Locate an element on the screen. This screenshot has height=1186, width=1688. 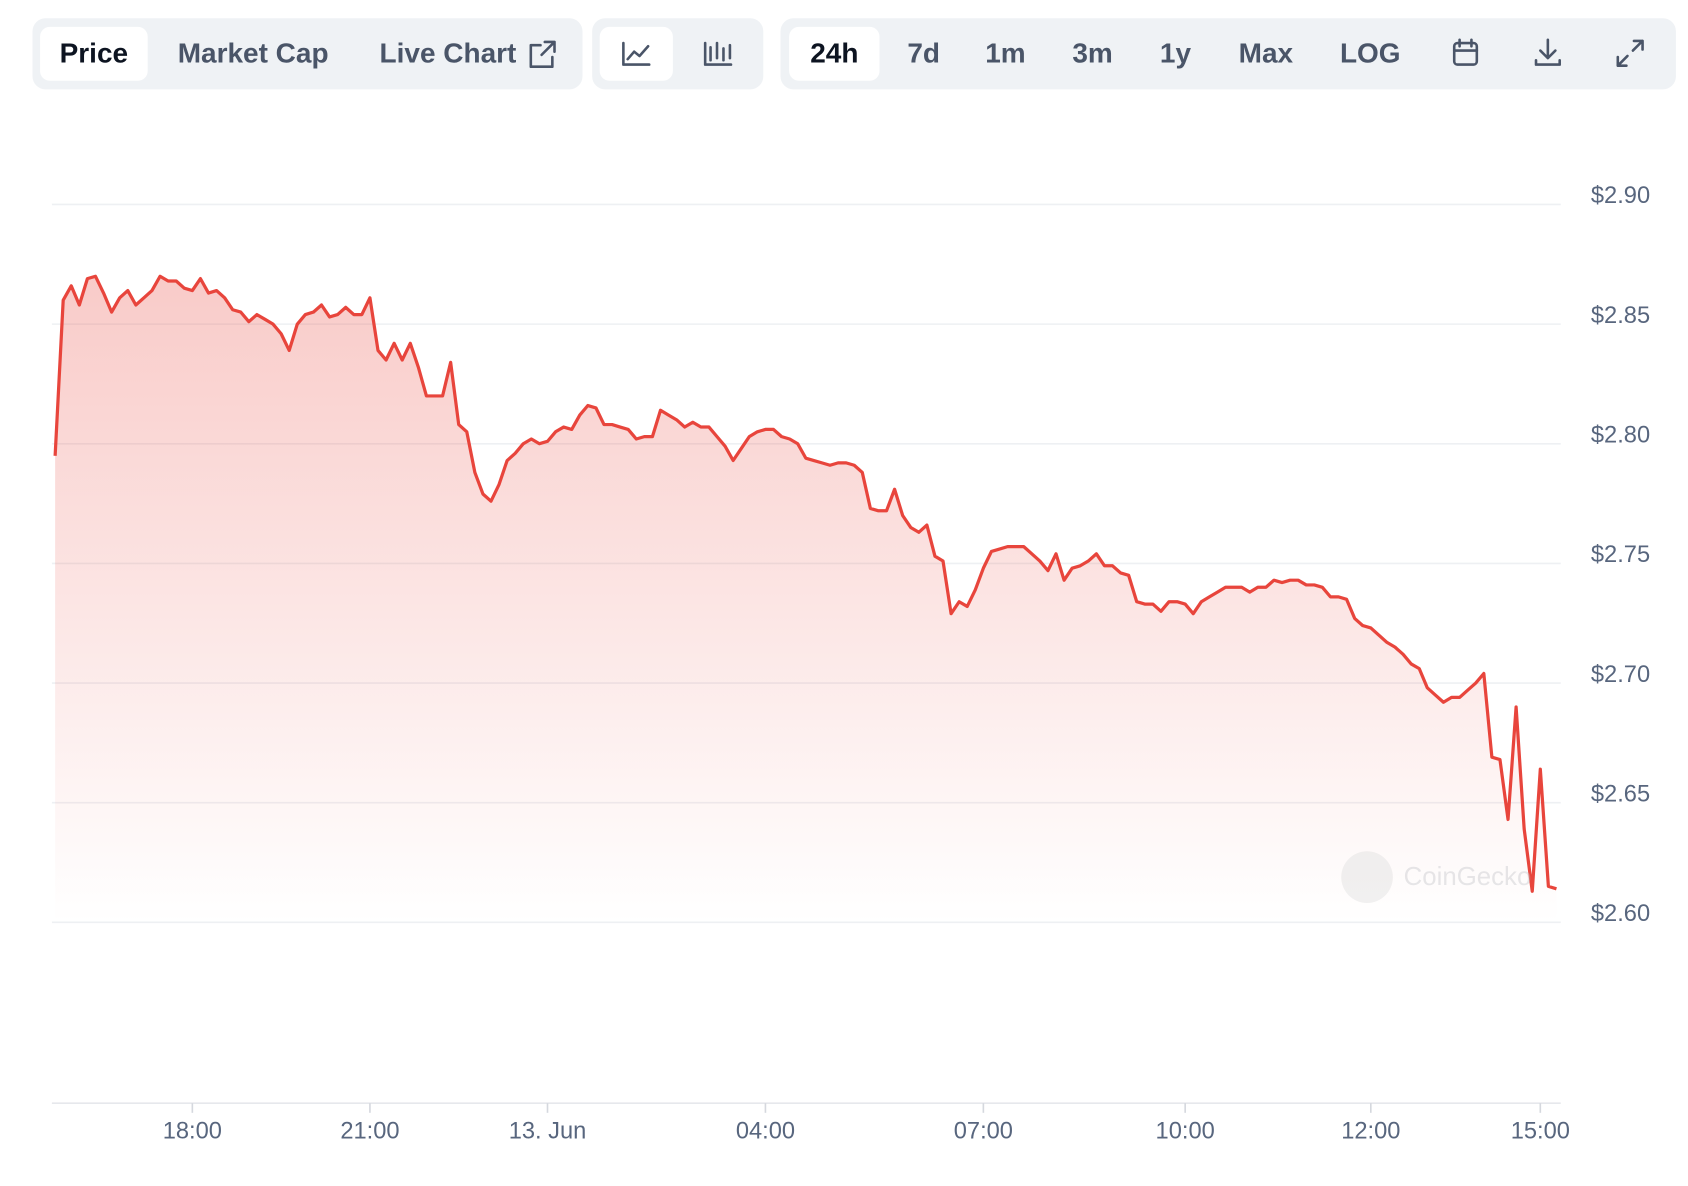
tab: Live Chart is located at coordinates (448, 52).